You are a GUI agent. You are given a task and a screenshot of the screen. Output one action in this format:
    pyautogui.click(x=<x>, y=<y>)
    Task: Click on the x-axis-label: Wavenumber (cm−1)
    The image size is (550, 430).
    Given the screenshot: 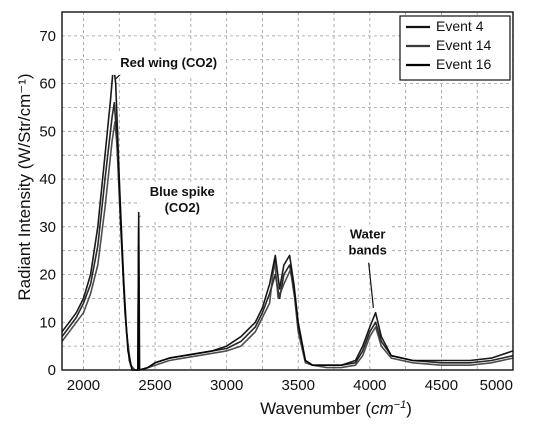 What is the action you would take?
    pyautogui.click(x=336, y=408)
    